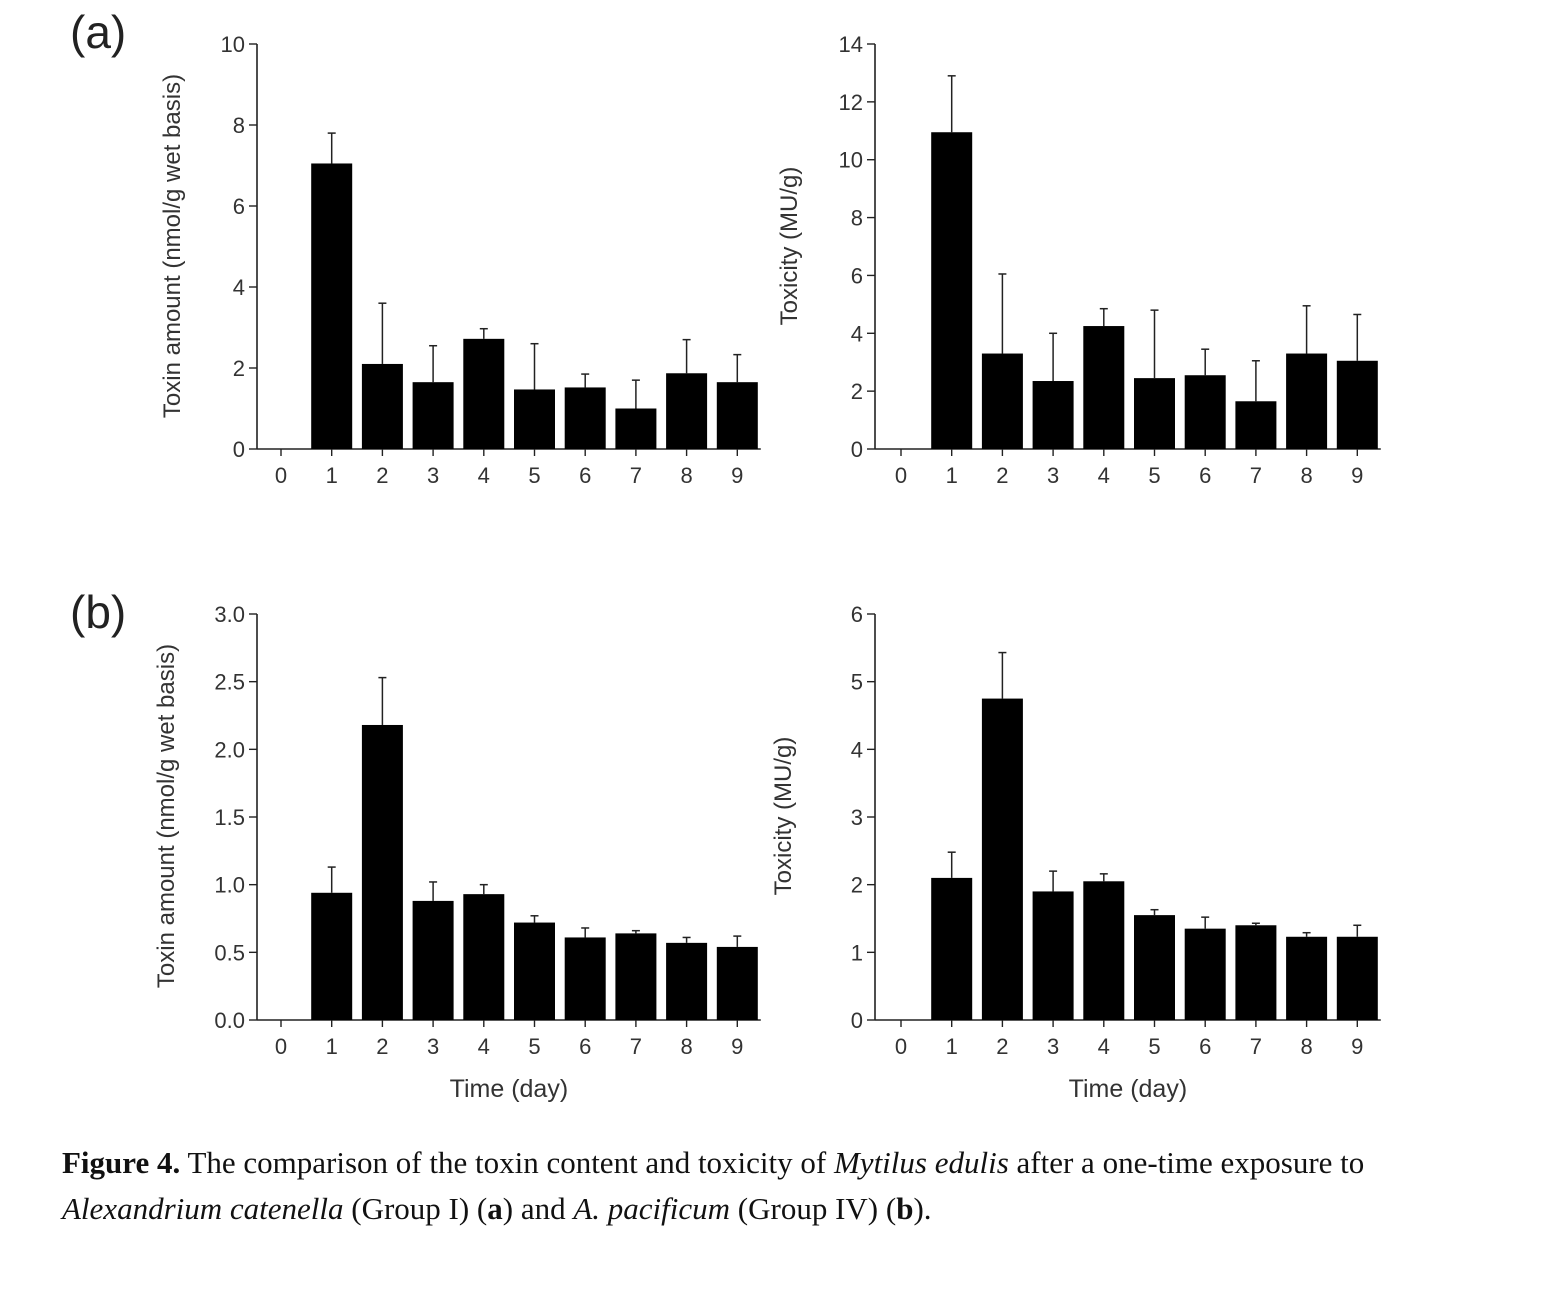 The height and width of the screenshot is (1290, 1562). I want to click on caption-text: )., so click(922, 1208).